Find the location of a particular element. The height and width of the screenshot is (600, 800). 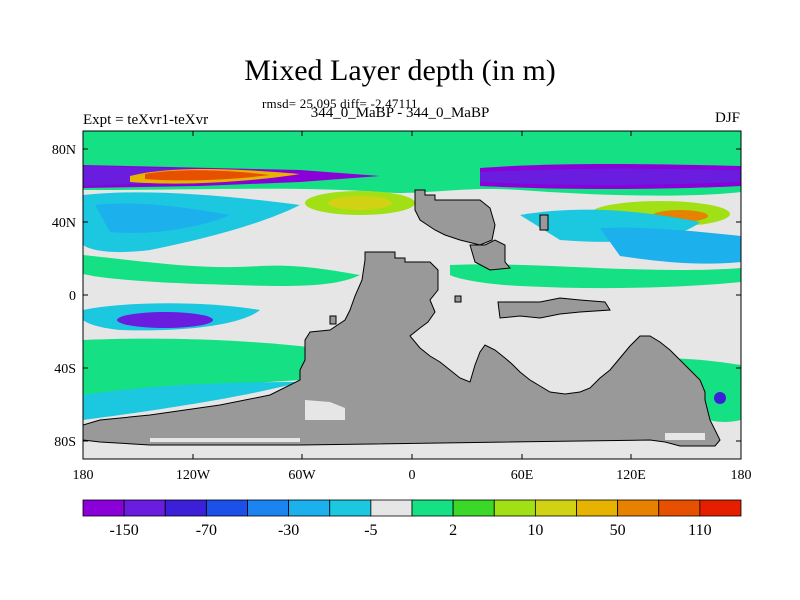

season-label: DJF is located at coordinates (727, 118).